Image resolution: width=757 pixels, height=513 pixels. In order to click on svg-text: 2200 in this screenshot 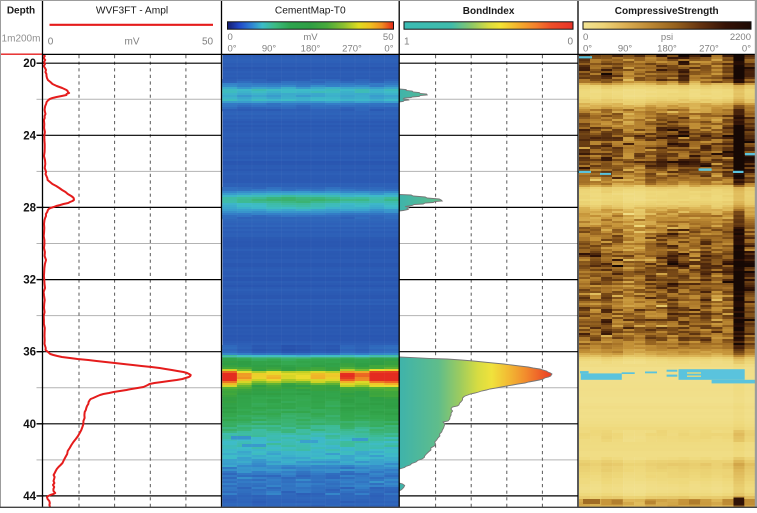, I will do `click(740, 37)`.